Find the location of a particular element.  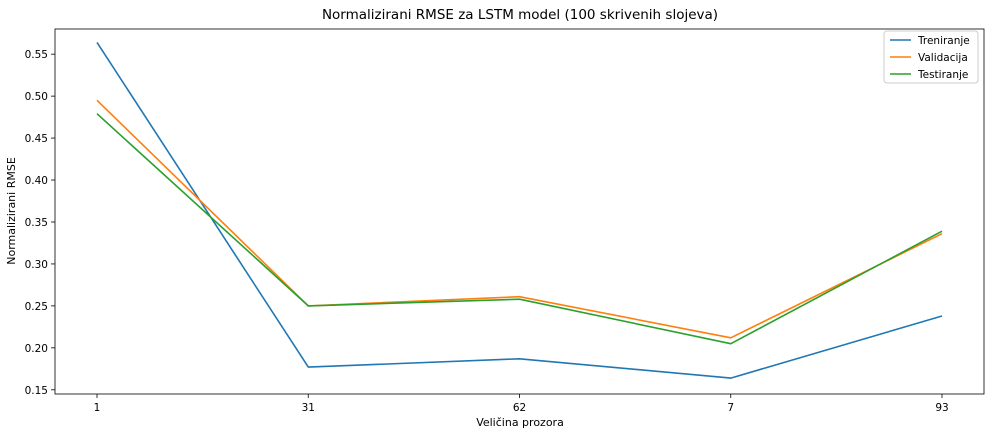

y-tick-label: 0.55 is located at coordinates (36, 55).